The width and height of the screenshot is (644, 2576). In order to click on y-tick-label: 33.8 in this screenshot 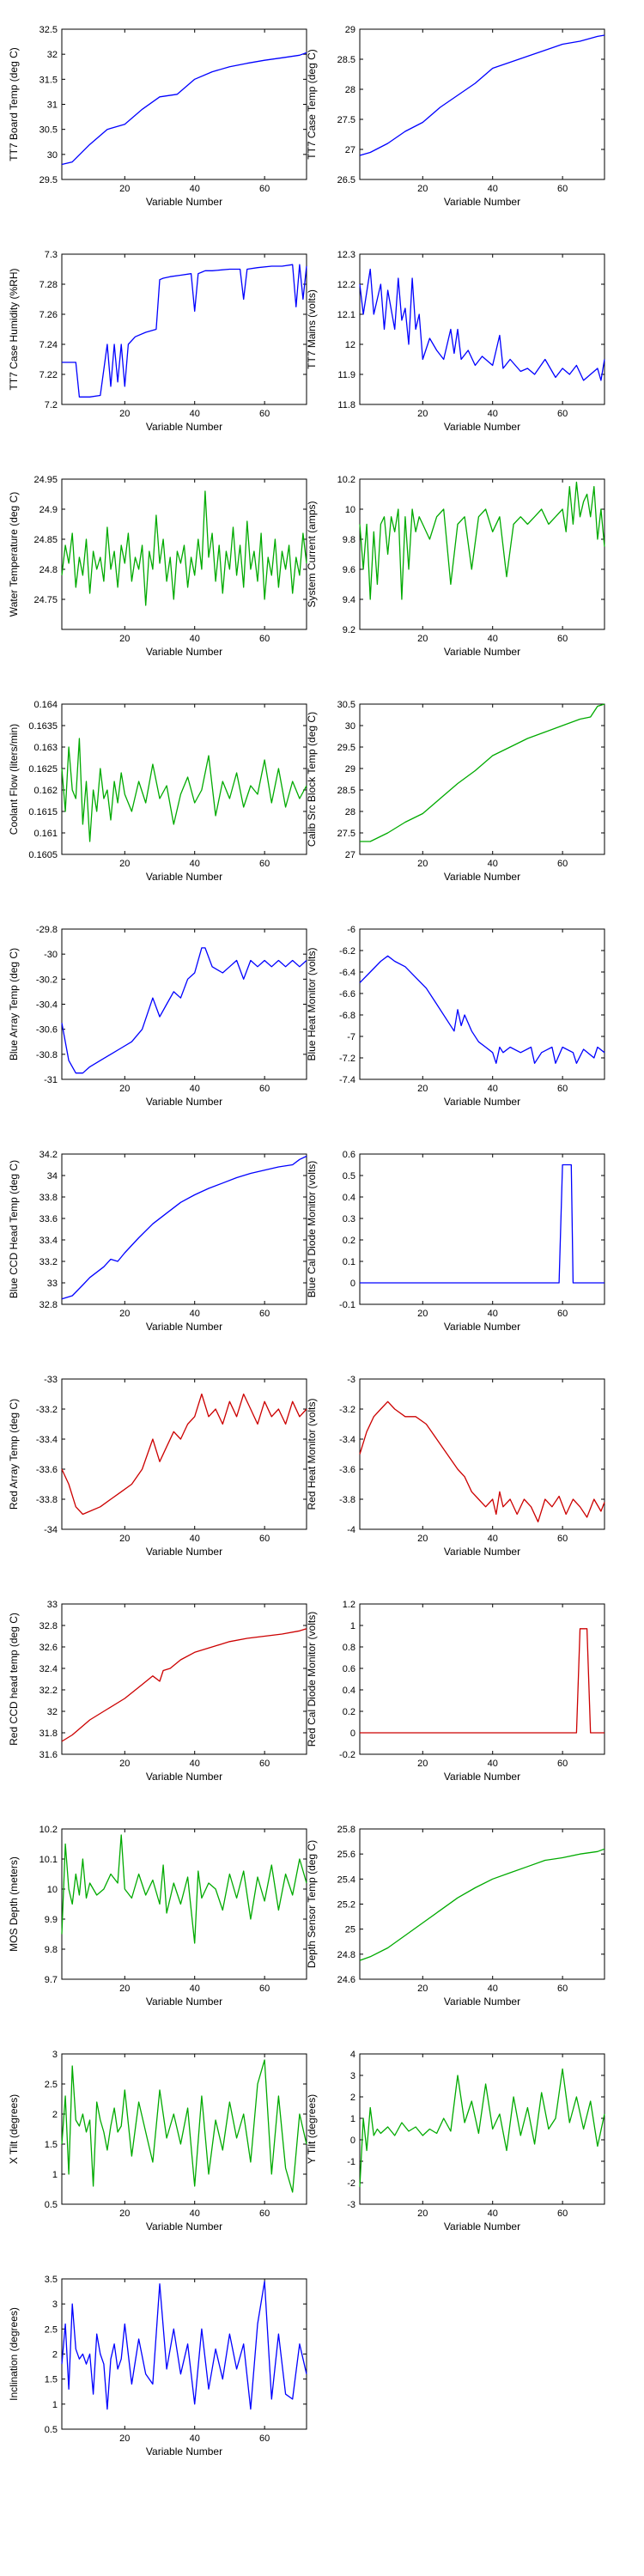, I will do `click(48, 1198)`.